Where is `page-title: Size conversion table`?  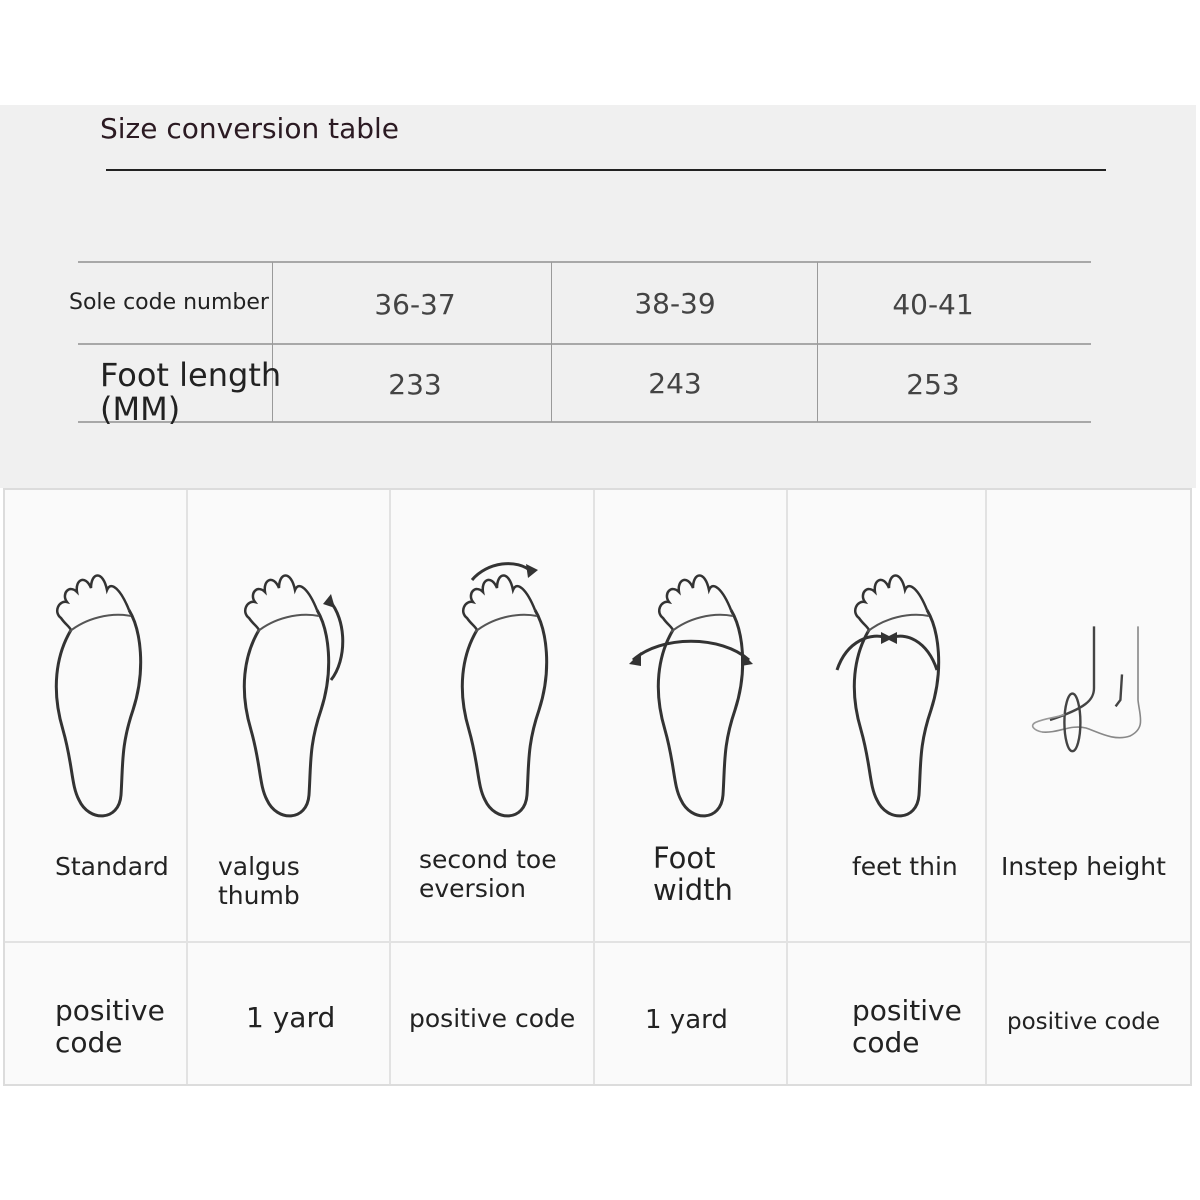 page-title: Size conversion table is located at coordinates (250, 128).